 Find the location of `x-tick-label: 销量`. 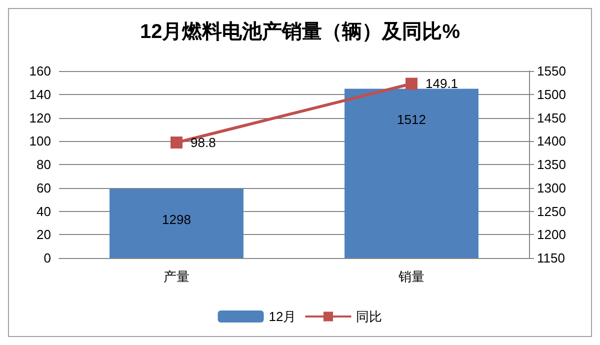

x-tick-label: 销量 is located at coordinates (411, 276).